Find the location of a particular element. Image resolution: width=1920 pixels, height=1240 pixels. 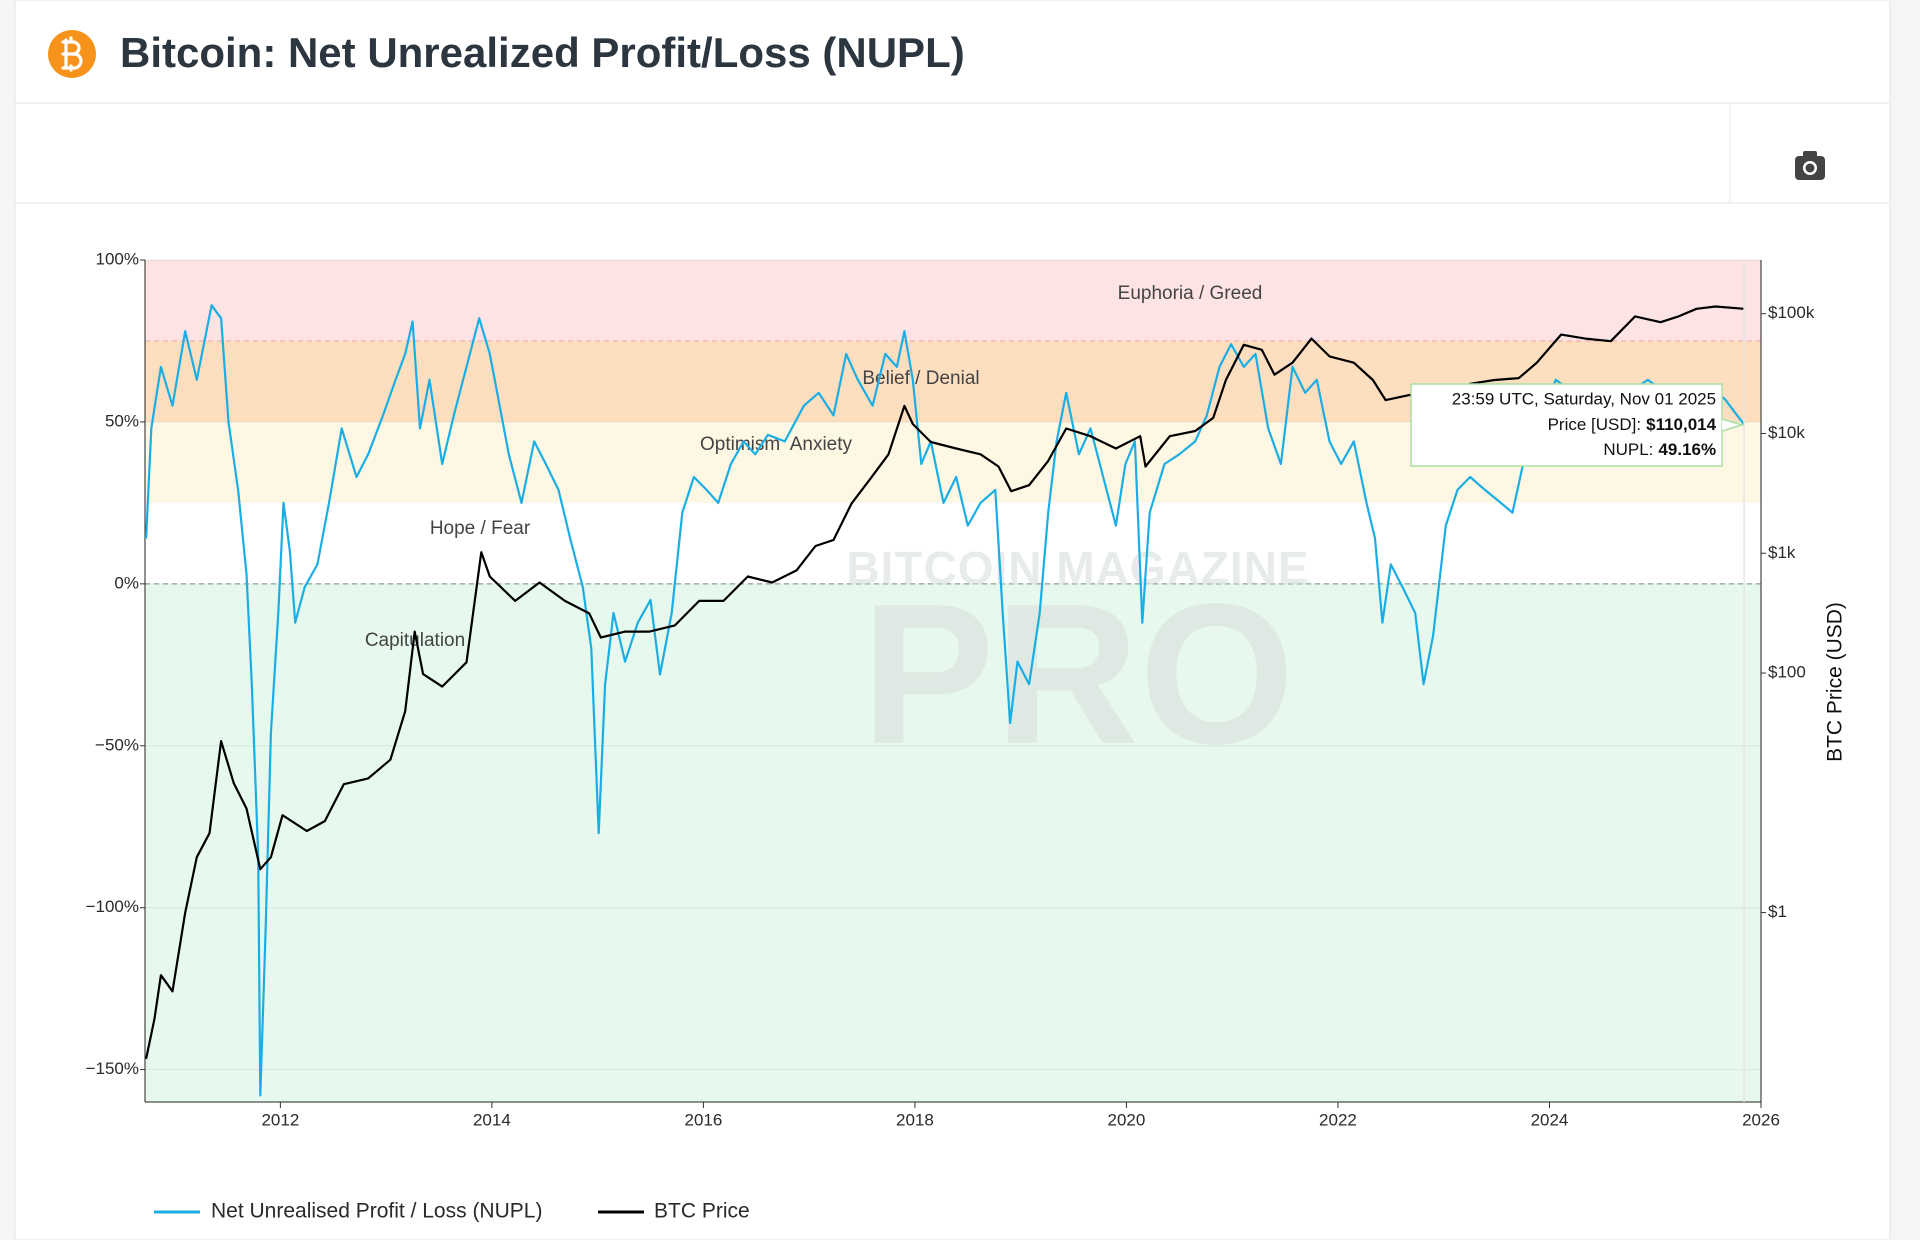

tooltip-row: NUPL: 49.16% is located at coordinates (1659, 449).